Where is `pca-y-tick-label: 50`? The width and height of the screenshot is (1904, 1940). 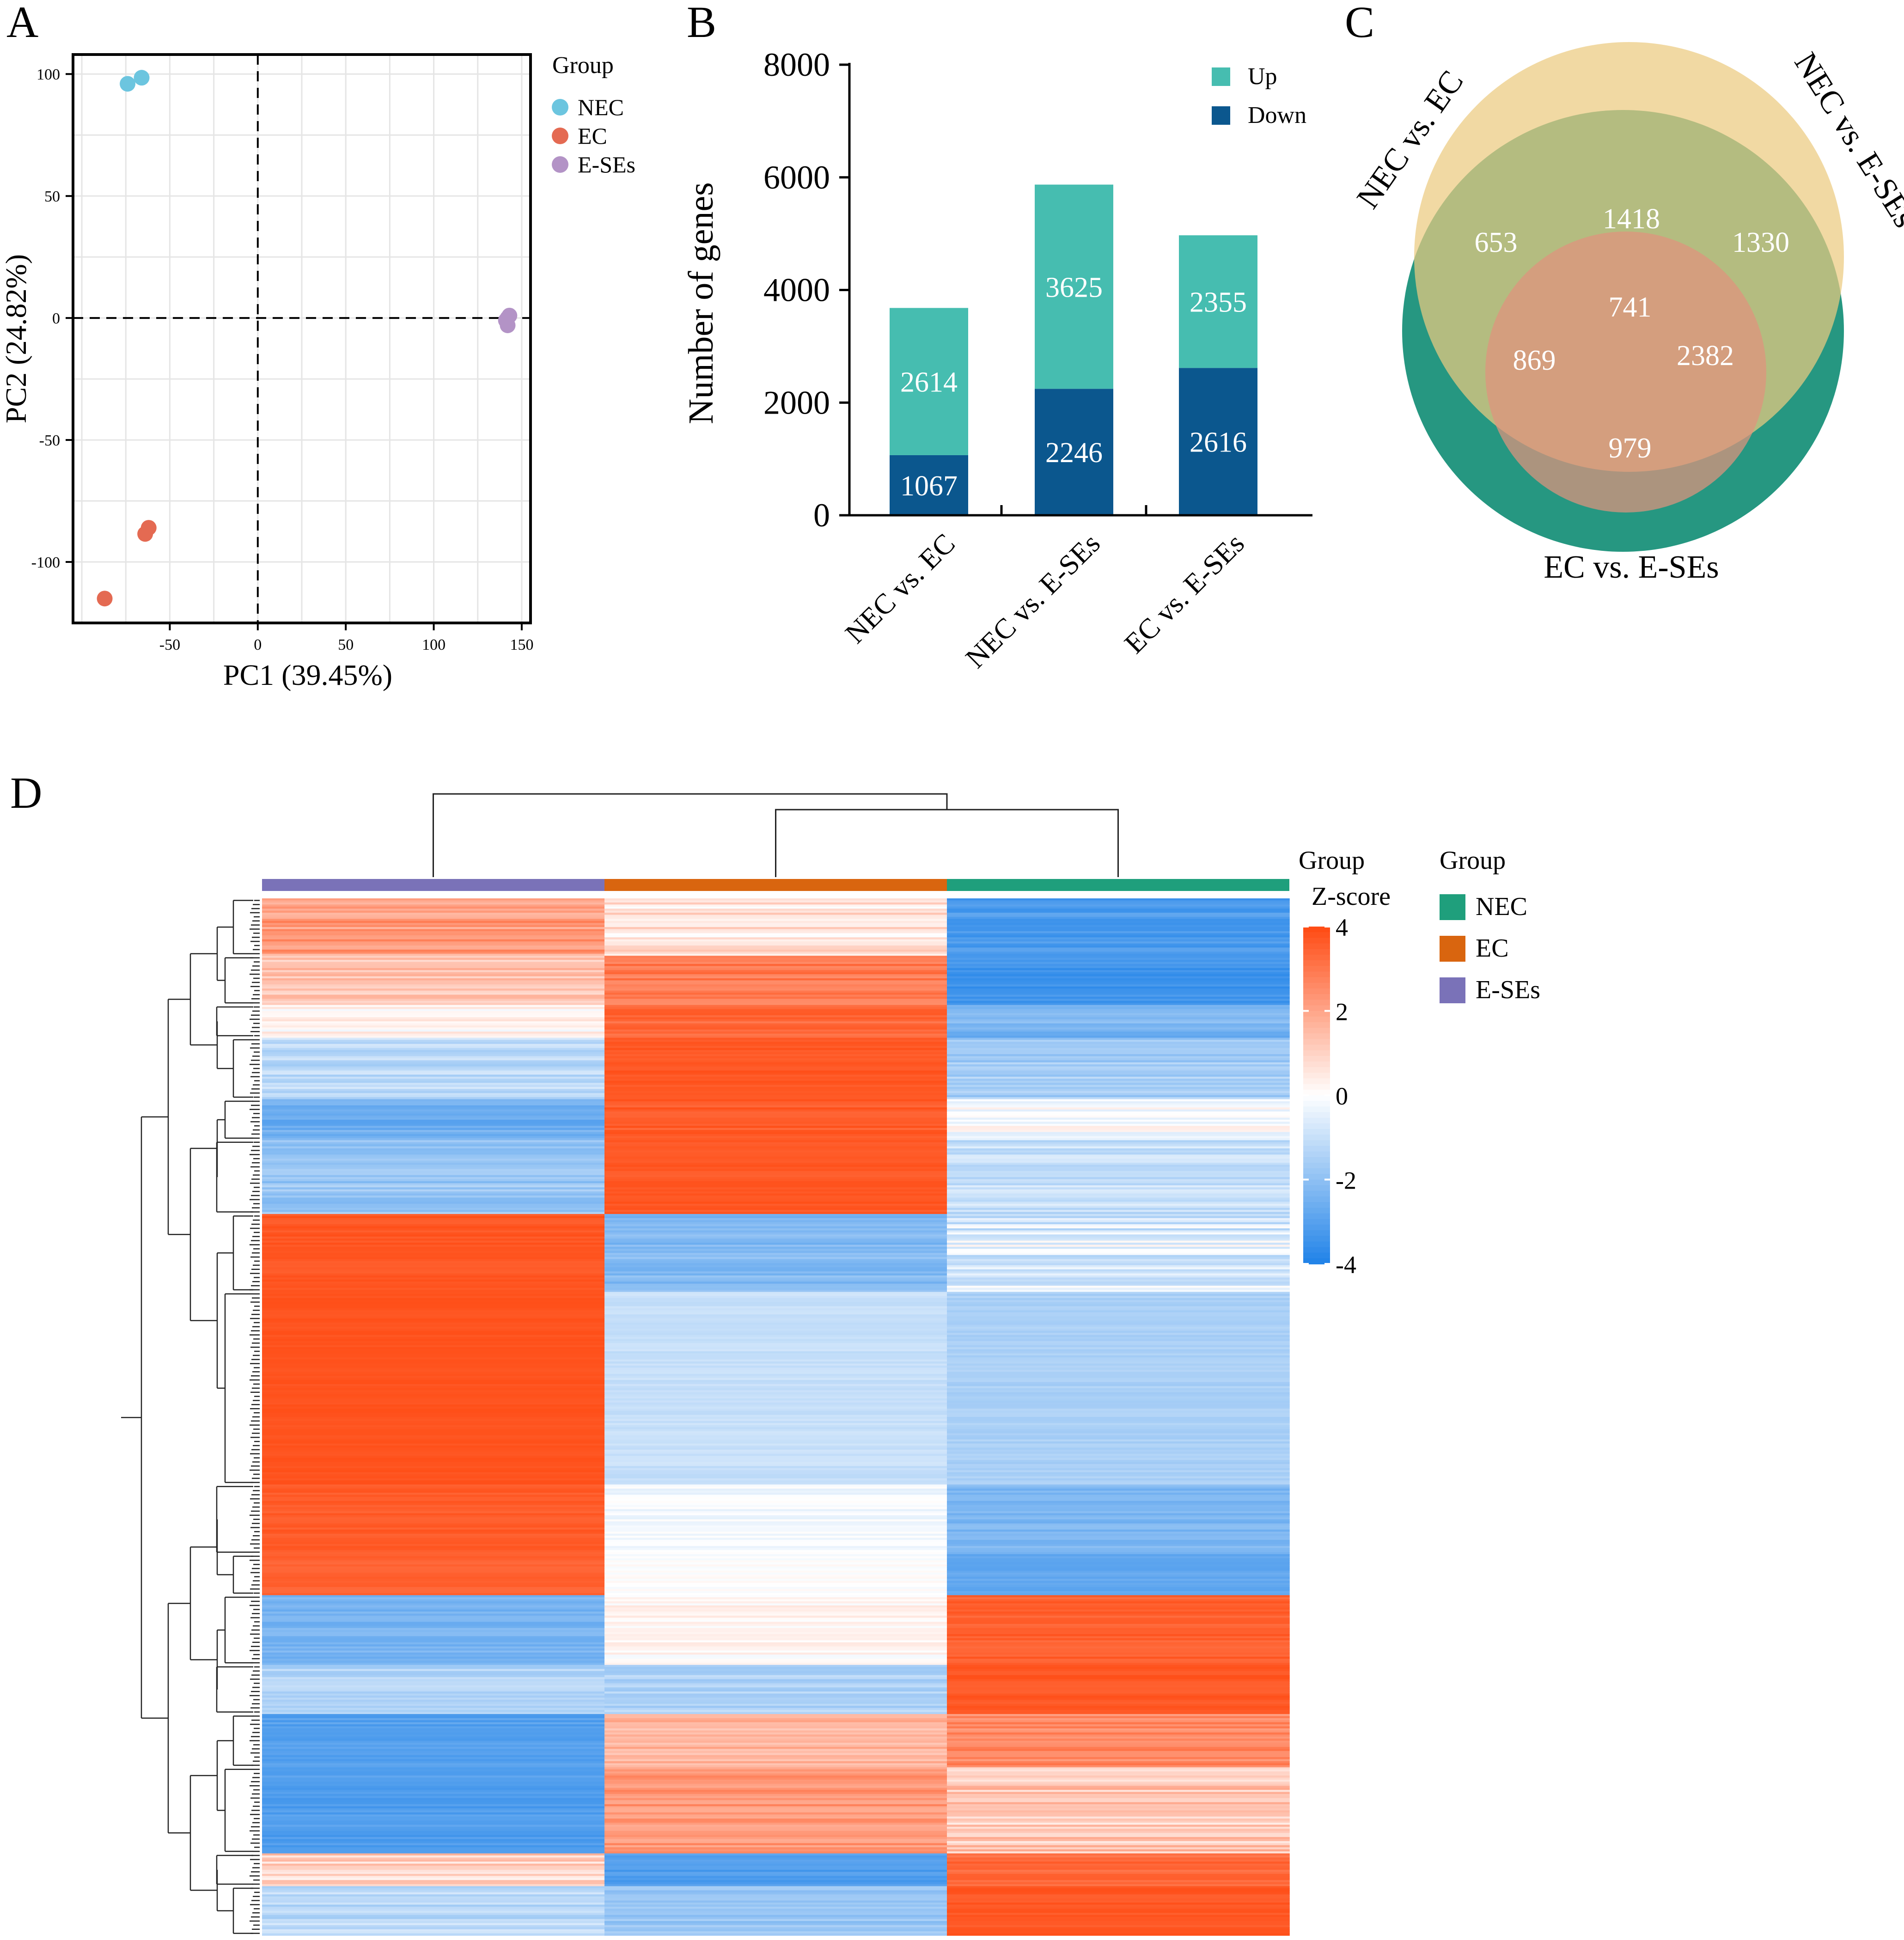
pca-y-tick-label: 50 is located at coordinates (52, 196).